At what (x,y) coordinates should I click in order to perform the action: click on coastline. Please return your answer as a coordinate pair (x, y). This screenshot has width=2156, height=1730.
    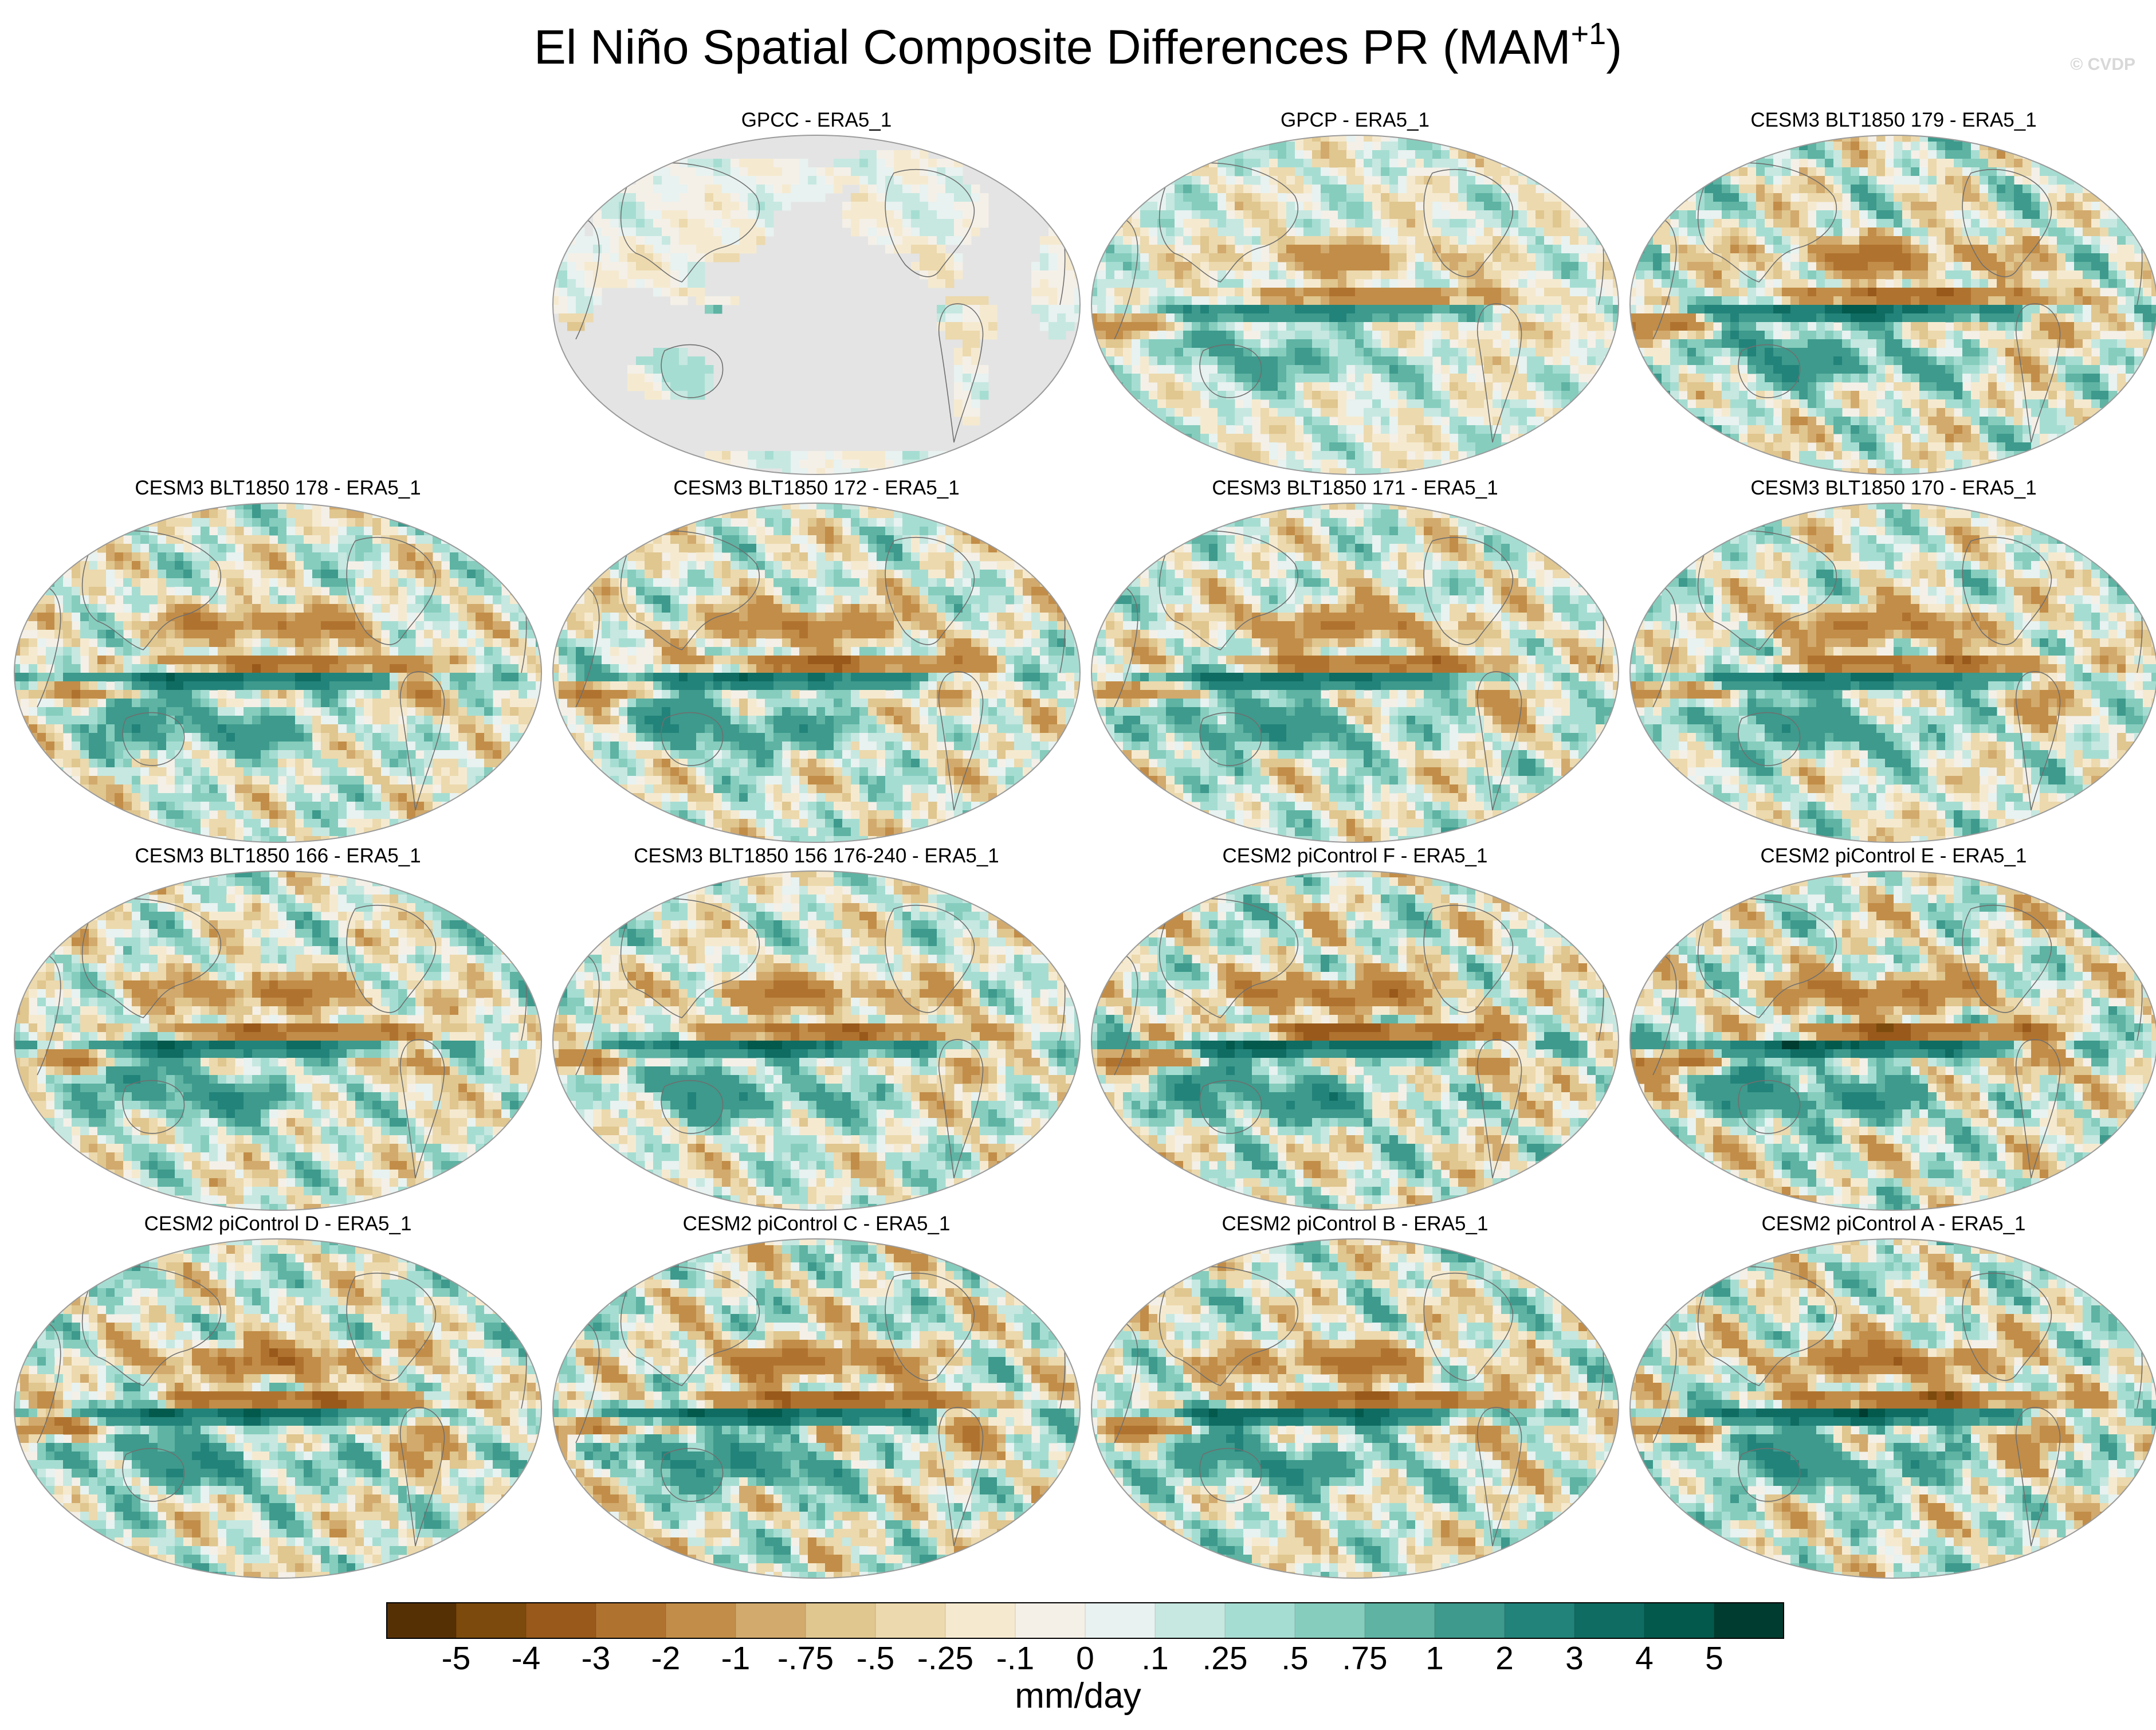
    Looking at the image, I should click on (690, 222).